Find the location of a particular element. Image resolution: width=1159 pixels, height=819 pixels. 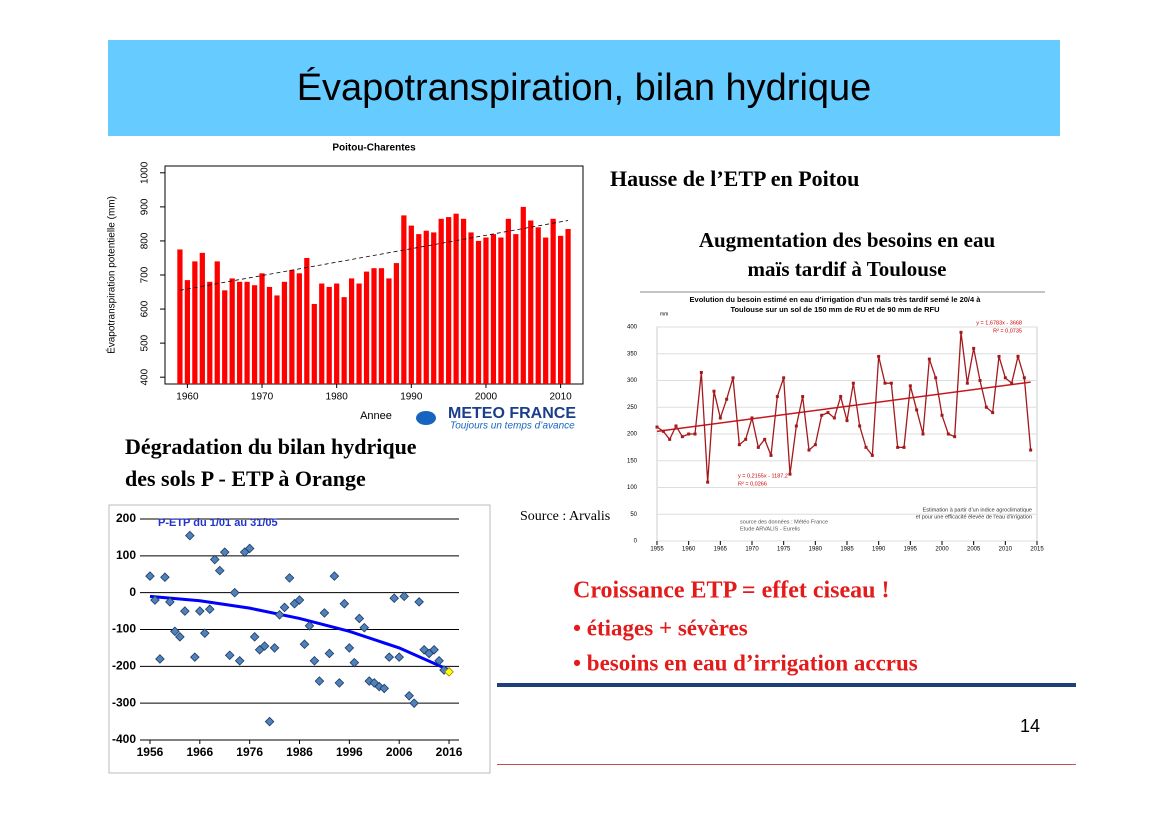

annotation: Etude ARVALIS - Eurelis is located at coordinates (770, 529).